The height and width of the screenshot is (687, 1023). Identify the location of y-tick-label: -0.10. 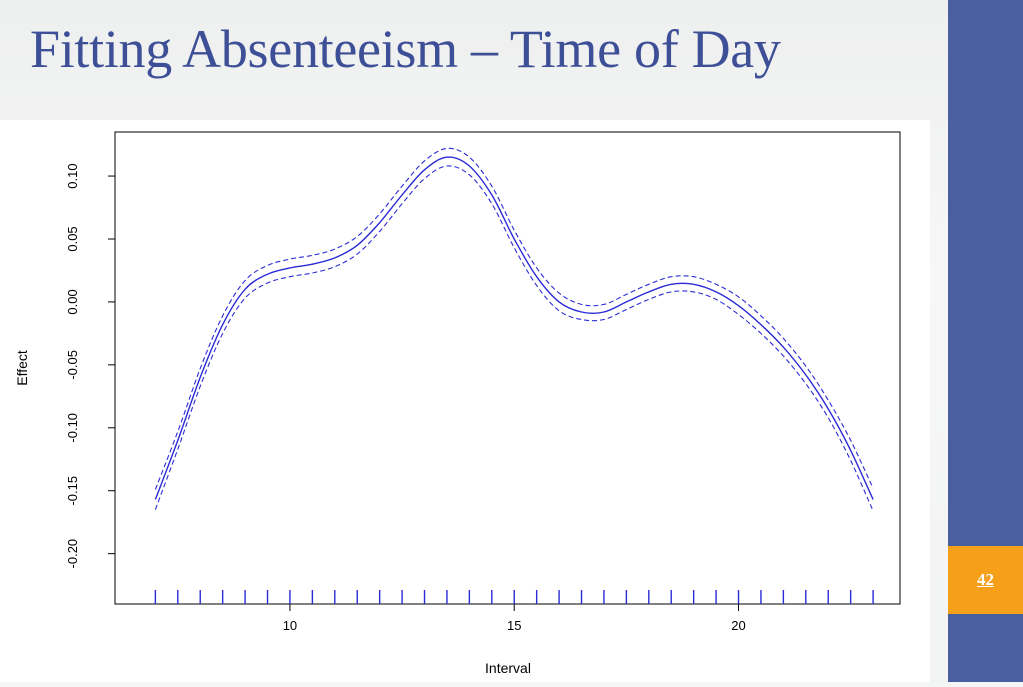
(72, 428).